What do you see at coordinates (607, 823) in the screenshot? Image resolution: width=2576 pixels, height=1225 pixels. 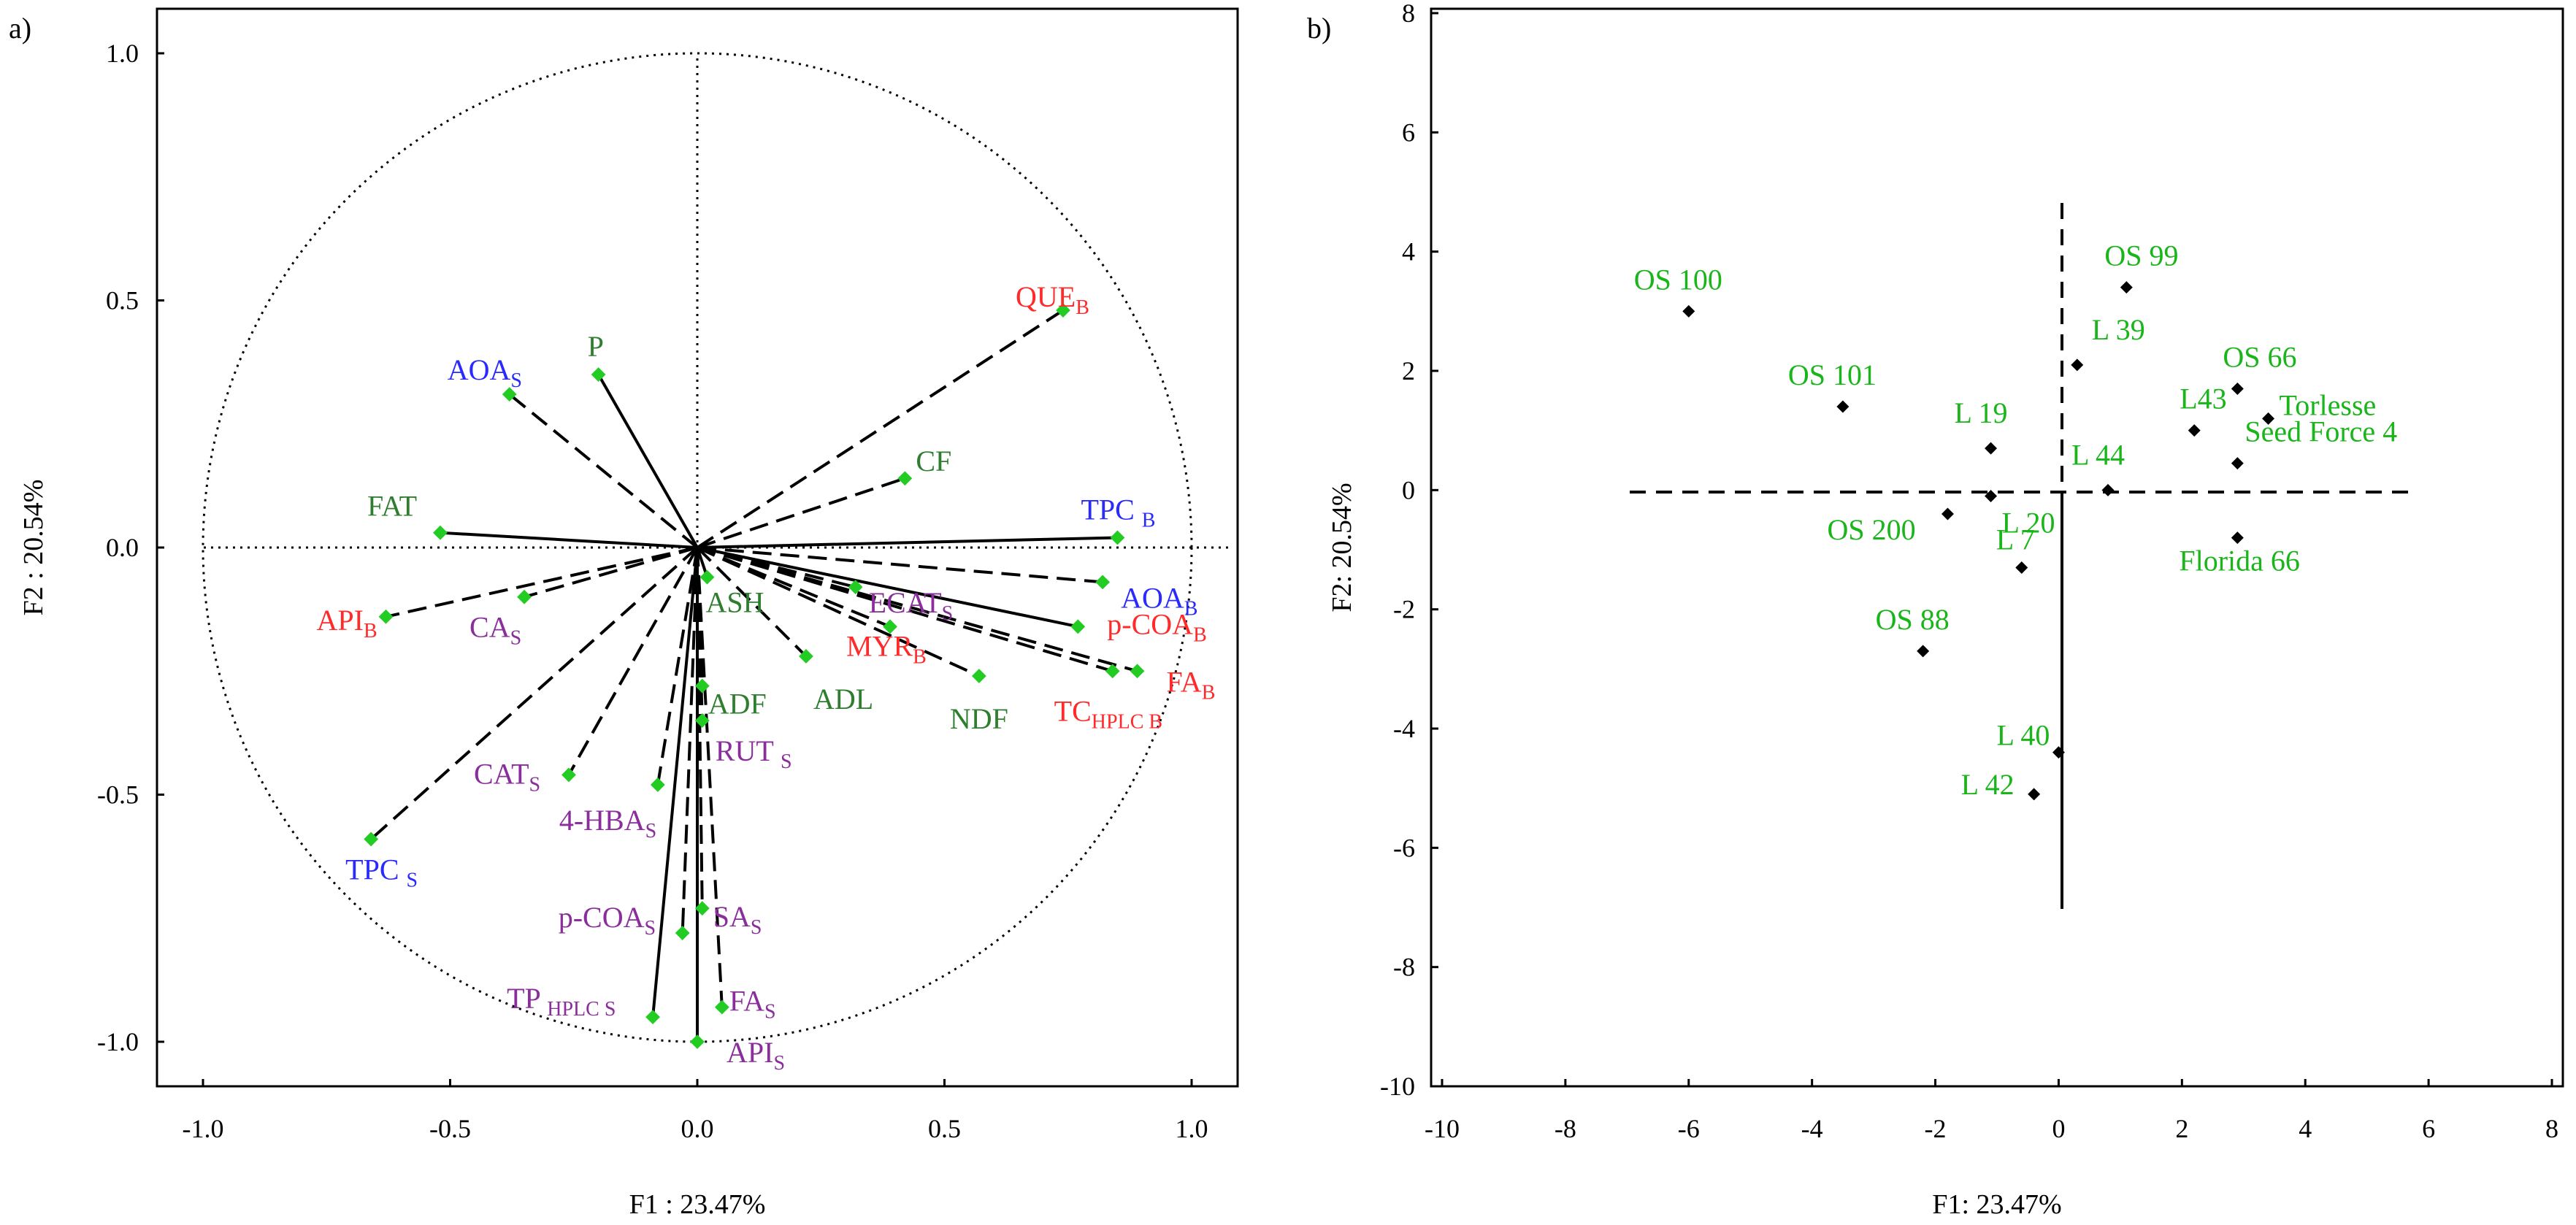 I see `variable-label: 4-HBAS` at bounding box center [607, 823].